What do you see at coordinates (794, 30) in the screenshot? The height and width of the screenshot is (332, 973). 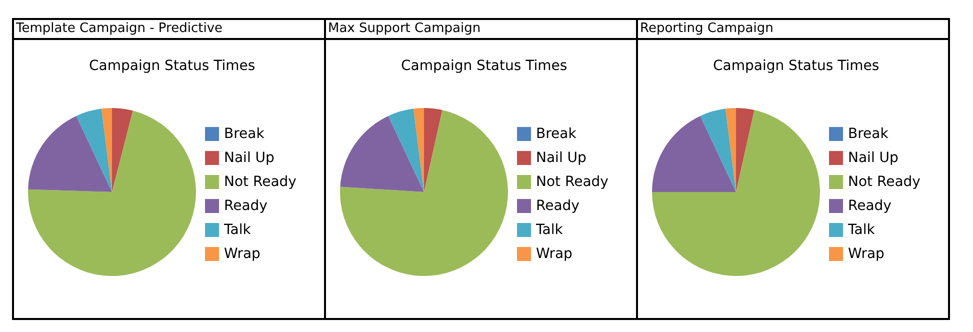 I see `chart-title: Reporting Campaign` at bounding box center [794, 30].